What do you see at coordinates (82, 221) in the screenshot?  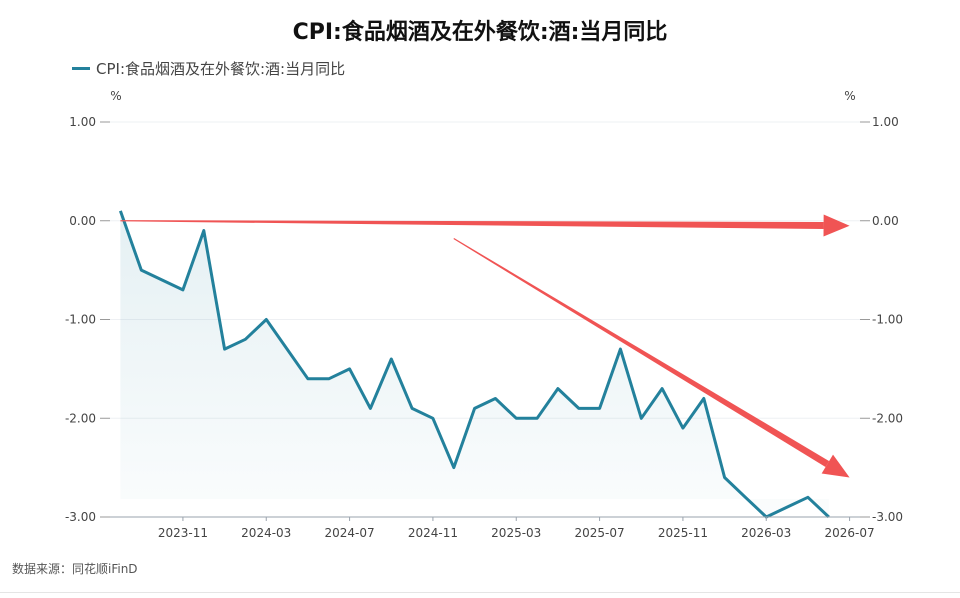 I see `y-tick-label-left: 0.00` at bounding box center [82, 221].